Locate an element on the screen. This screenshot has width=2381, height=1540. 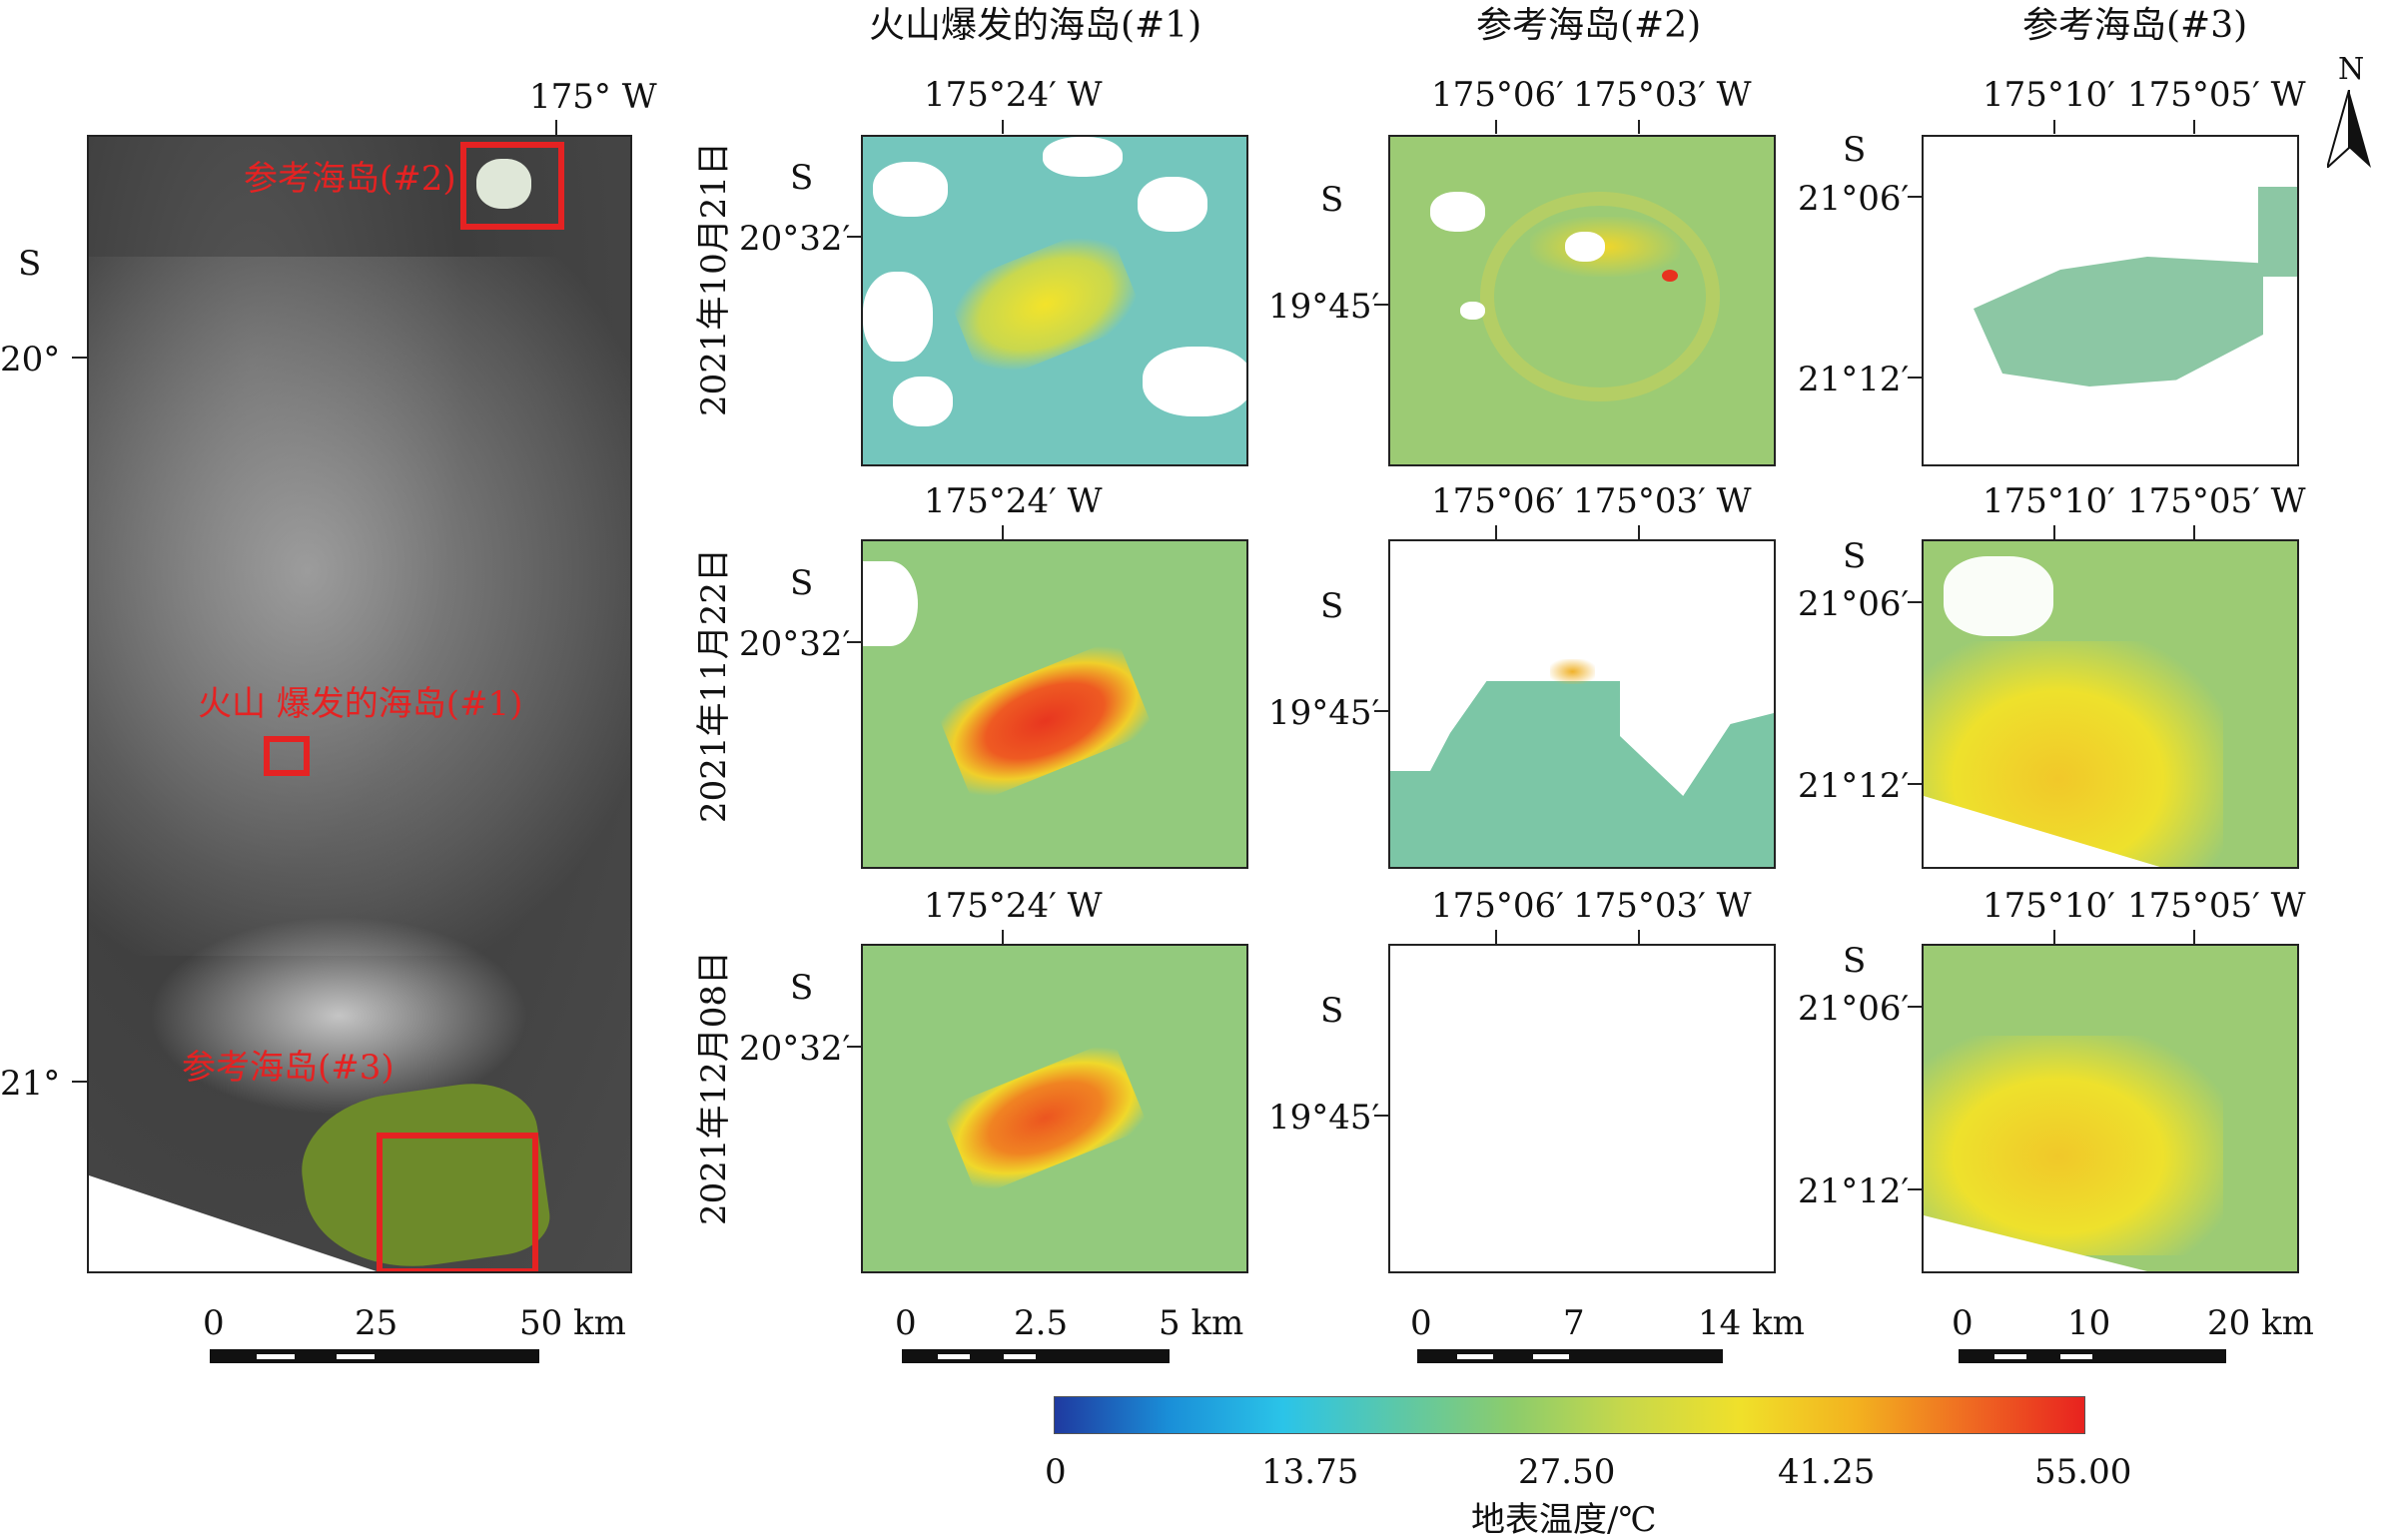
c3-scale-tick-mid: 10 is located at coordinates (2089, 1323).